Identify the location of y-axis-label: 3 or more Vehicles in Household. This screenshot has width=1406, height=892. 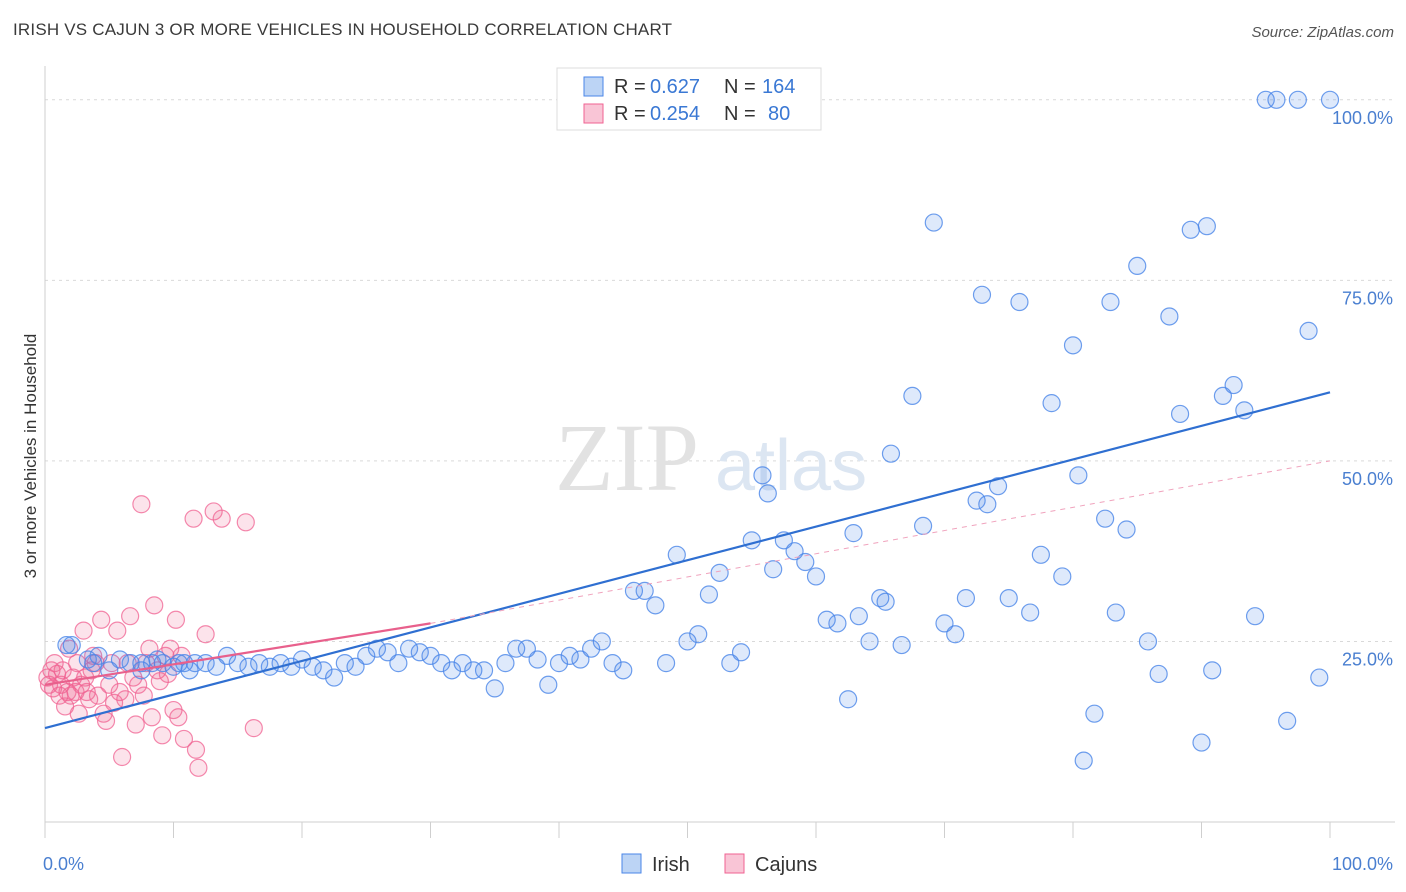
(30, 456).